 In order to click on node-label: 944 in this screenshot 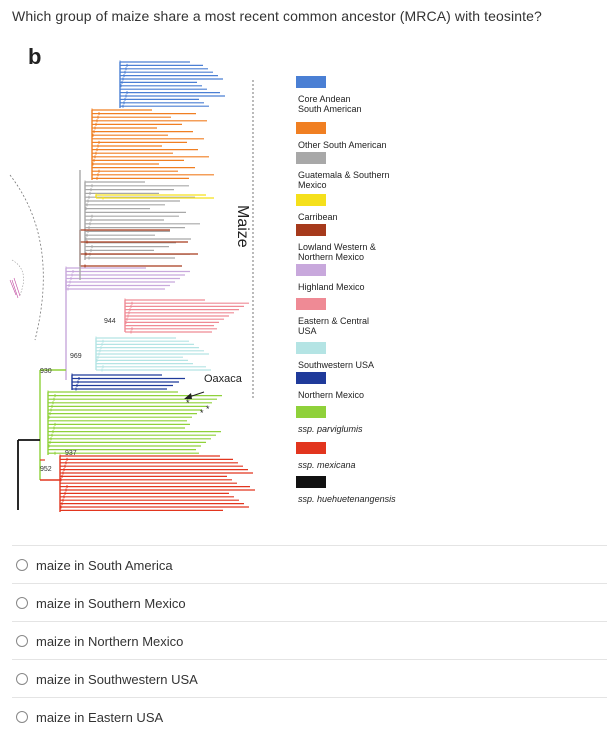, I will do `click(110, 321)`.